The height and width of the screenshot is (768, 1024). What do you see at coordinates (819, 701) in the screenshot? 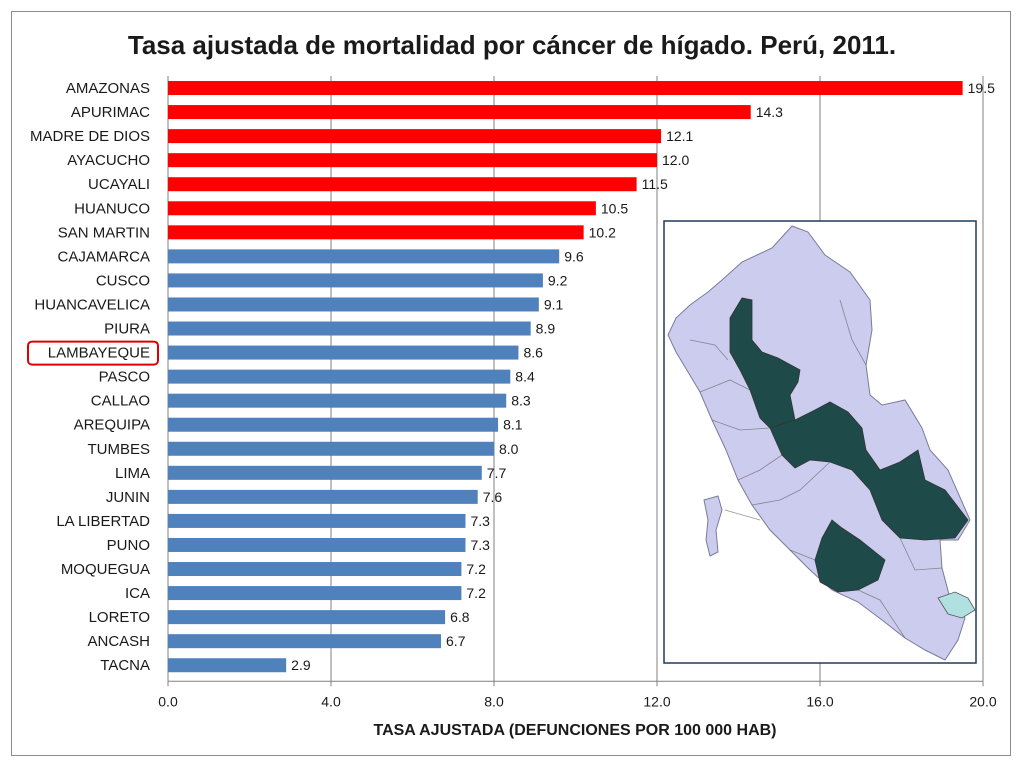
I see `x-tick-label: 16.0` at bounding box center [819, 701].